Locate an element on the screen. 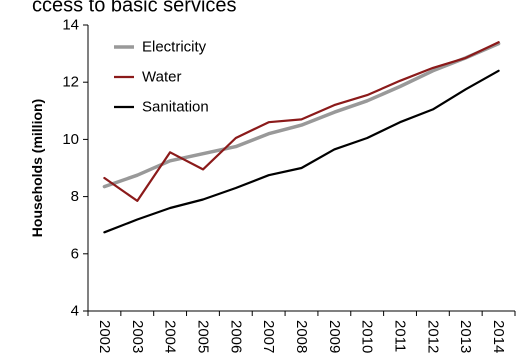 This screenshot has width=525, height=362. x-tick-label: 2014 is located at coordinates (498, 336).